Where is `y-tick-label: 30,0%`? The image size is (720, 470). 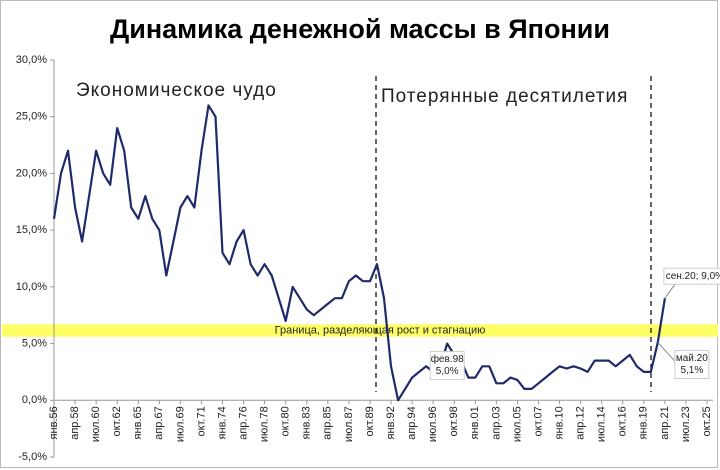
y-tick-label: 30,0% is located at coordinates (31, 60).